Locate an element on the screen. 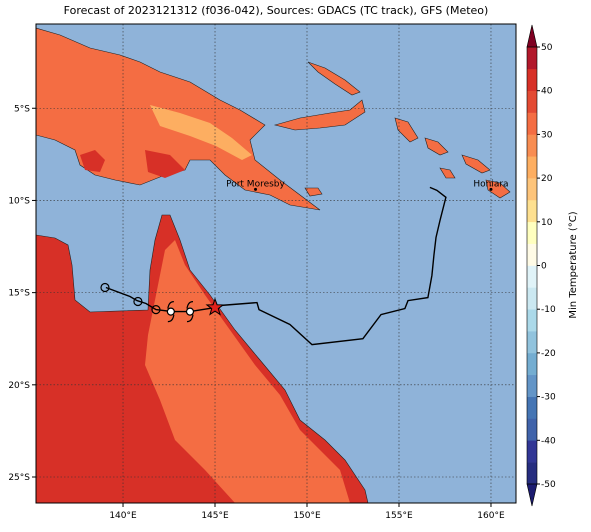  x-tick-label: 140°E is located at coordinates (123, 516).